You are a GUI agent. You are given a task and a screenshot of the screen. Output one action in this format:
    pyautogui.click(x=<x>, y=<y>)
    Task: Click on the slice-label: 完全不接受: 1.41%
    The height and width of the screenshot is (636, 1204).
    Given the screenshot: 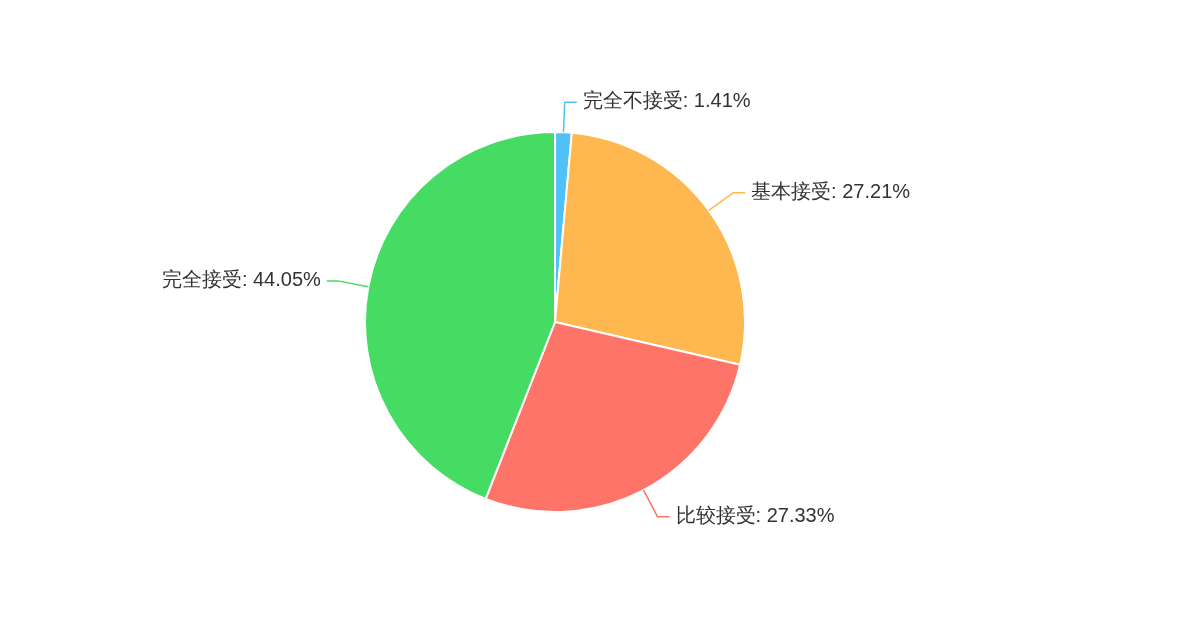 What is the action you would take?
    pyautogui.click(x=666, y=100)
    